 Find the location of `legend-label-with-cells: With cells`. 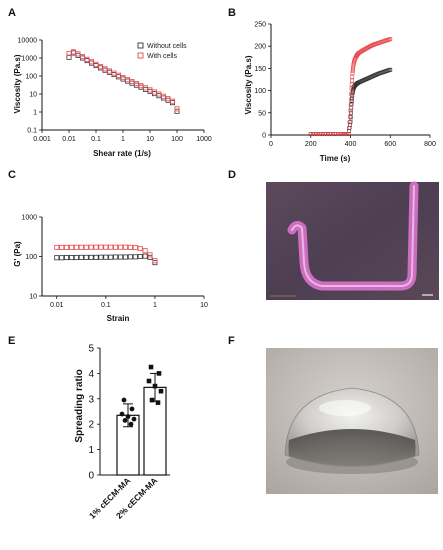

legend-label-with-cells: With cells is located at coordinates (162, 56).